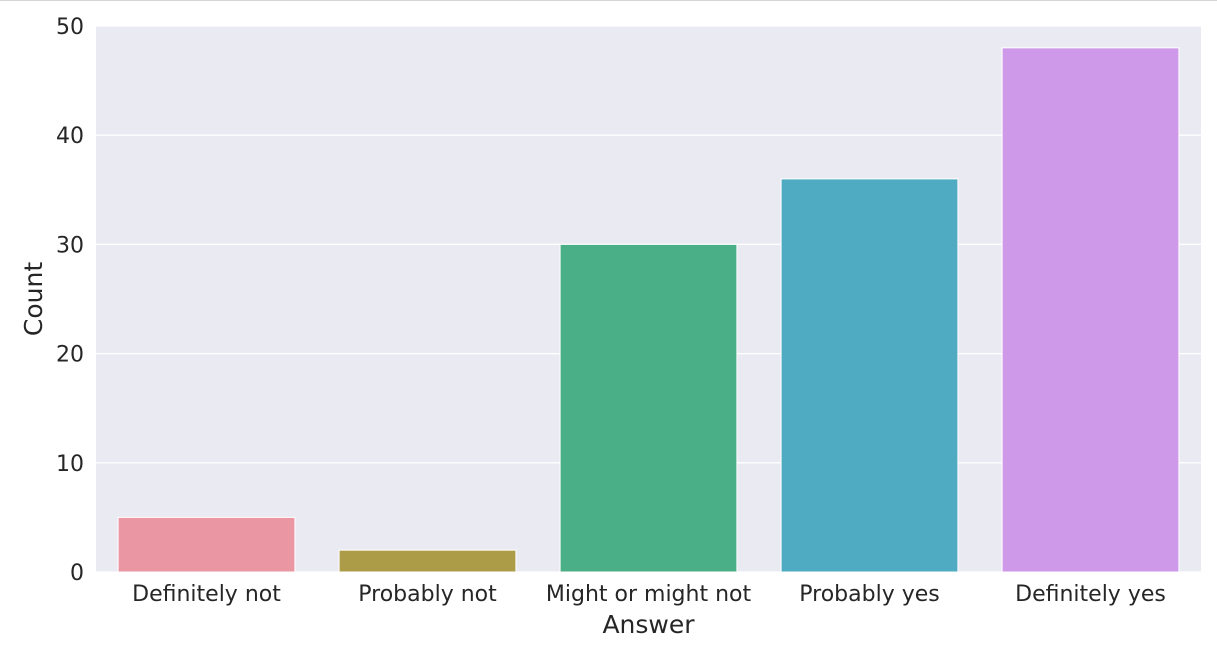 This screenshot has width=1217, height=647. I want to click on bar-definitely-yes, so click(1090, 310).